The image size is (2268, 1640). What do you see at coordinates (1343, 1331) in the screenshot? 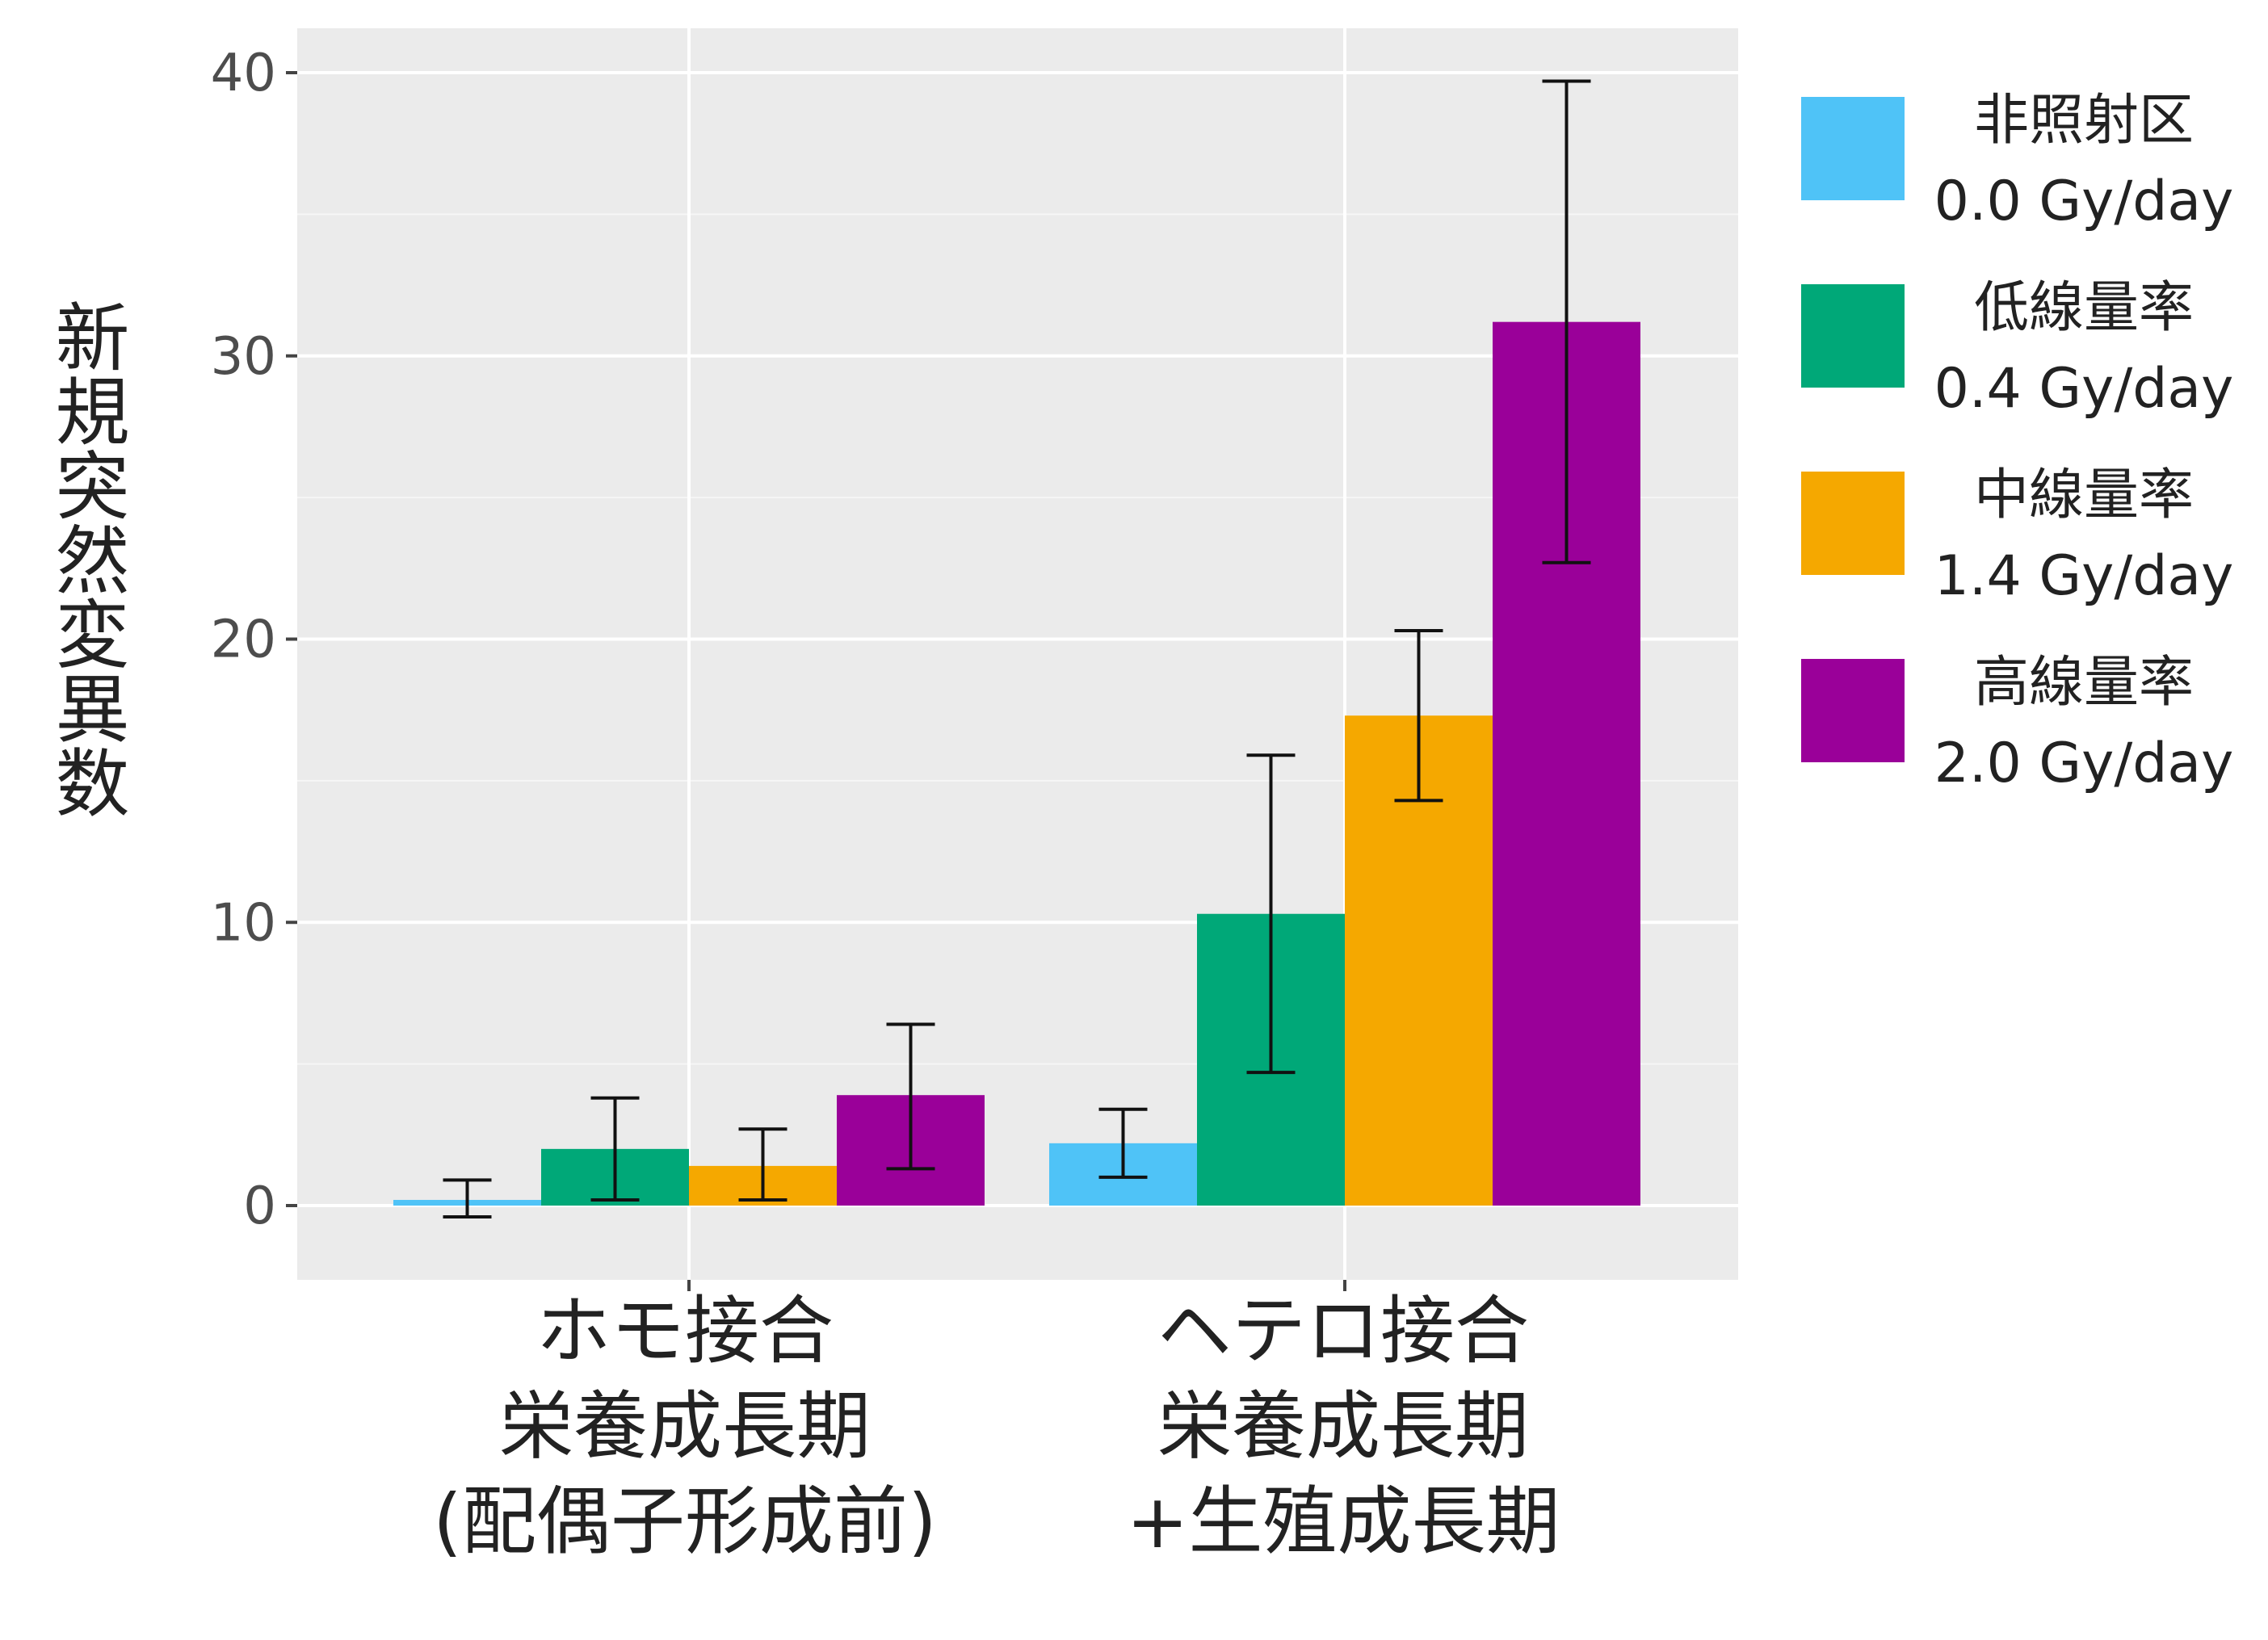
I see `x-category-line: ヘテロ接合` at bounding box center [1343, 1331].